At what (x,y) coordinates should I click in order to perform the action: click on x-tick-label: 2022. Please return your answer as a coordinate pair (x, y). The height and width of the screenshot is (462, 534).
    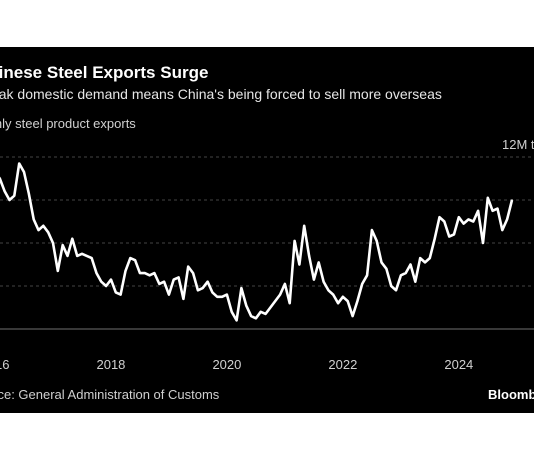
    Looking at the image, I should click on (342, 364).